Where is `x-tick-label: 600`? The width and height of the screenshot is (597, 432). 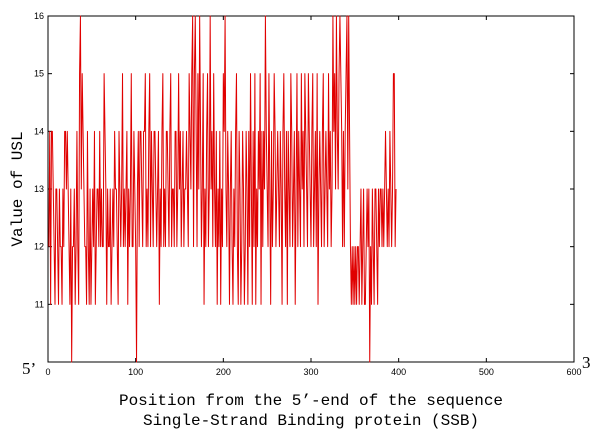 x-tick-label: 600 is located at coordinates (573, 372).